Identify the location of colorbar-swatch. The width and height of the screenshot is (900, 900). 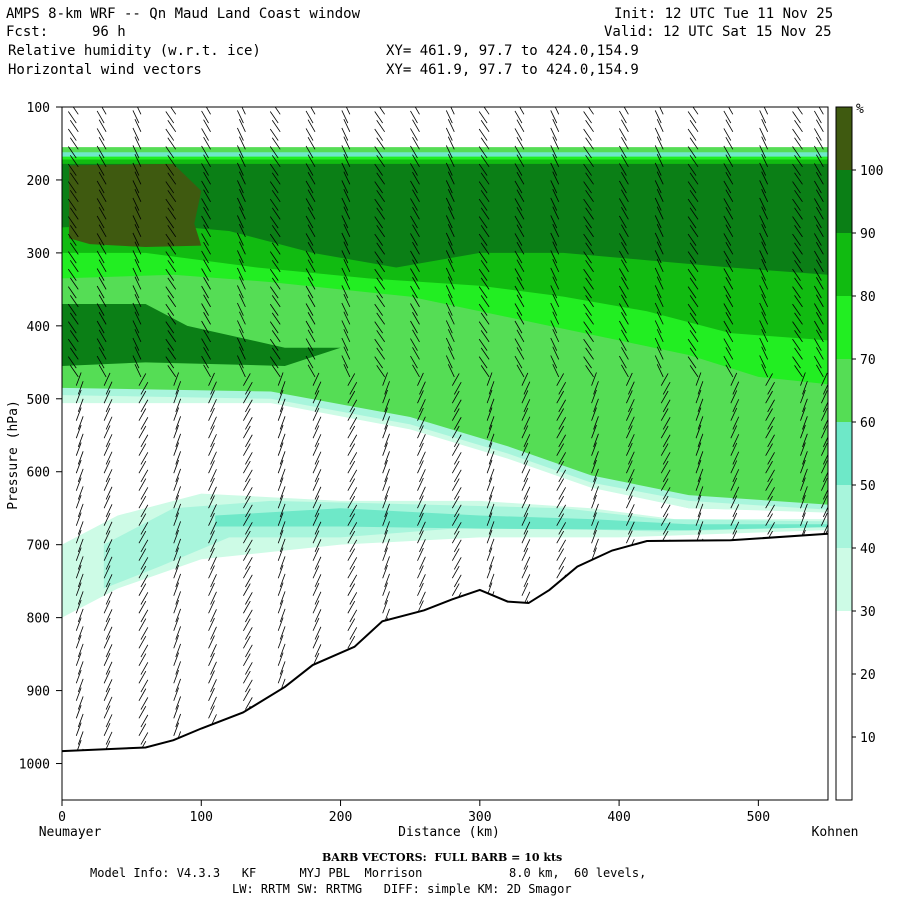
(844, 453).